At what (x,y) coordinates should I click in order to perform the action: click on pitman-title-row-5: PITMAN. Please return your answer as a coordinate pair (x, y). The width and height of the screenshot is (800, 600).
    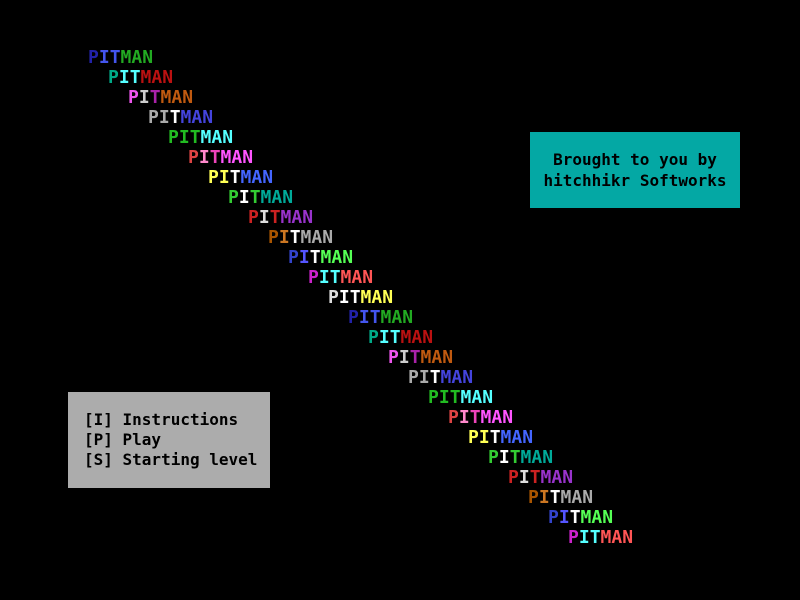
    Looking at the image, I should click on (200, 137).